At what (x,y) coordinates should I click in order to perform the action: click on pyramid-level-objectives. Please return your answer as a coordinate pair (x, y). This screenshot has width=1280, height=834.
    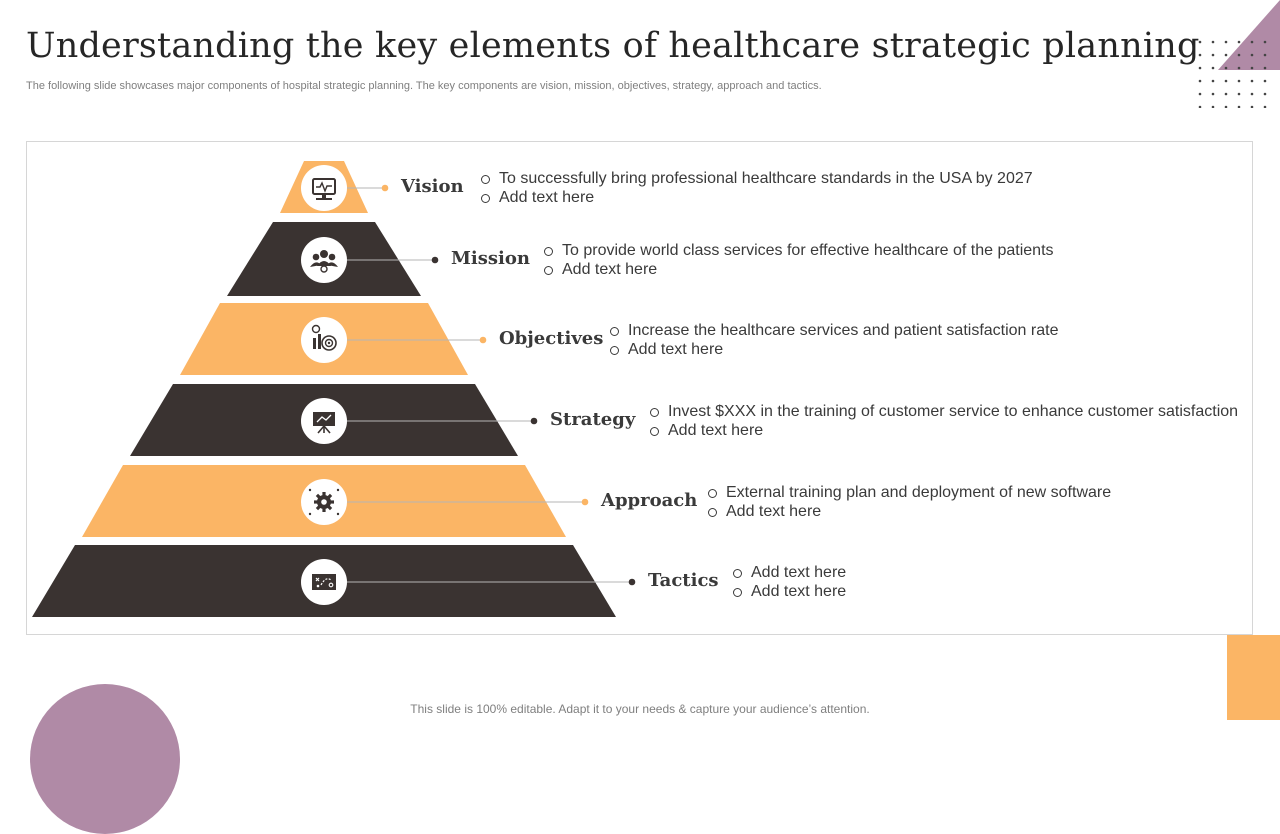
    Looking at the image, I should click on (333, 339).